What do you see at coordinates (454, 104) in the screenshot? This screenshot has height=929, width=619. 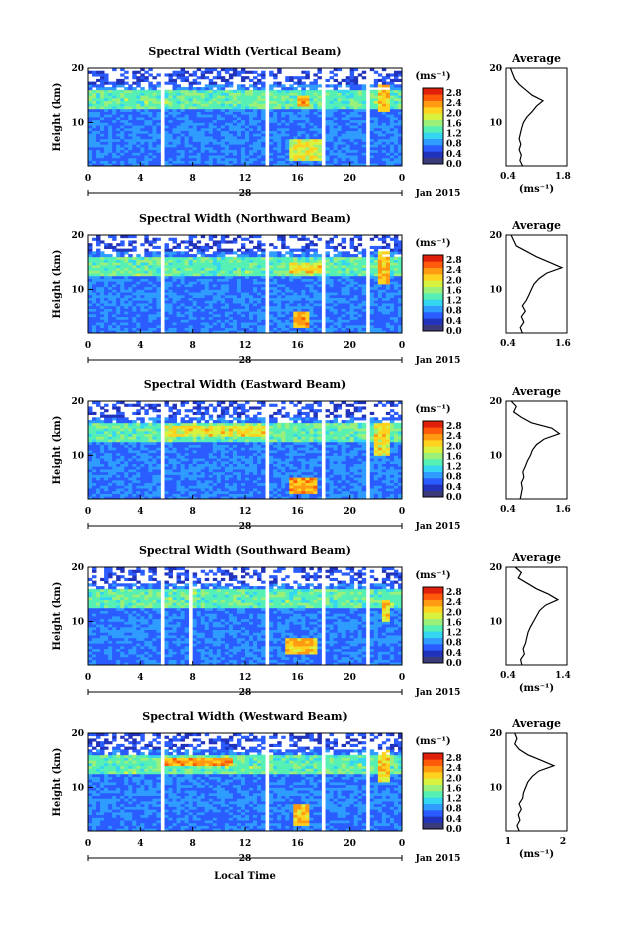 I see `colorbar-tick-label: 2.4` at bounding box center [454, 104].